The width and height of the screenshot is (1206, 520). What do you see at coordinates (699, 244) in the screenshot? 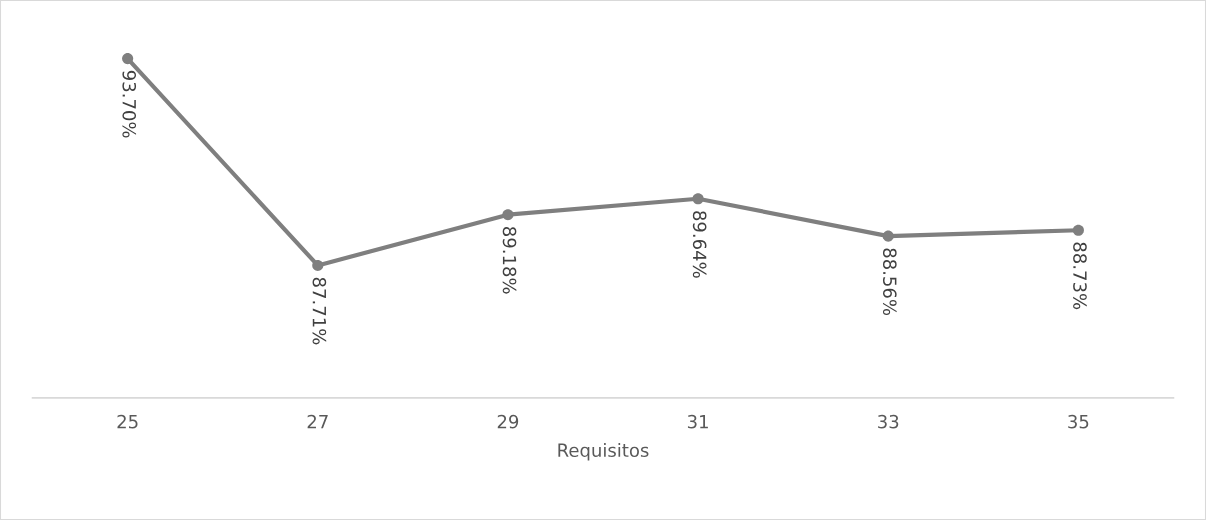
I see `data-label: 89.64%` at bounding box center [699, 244].